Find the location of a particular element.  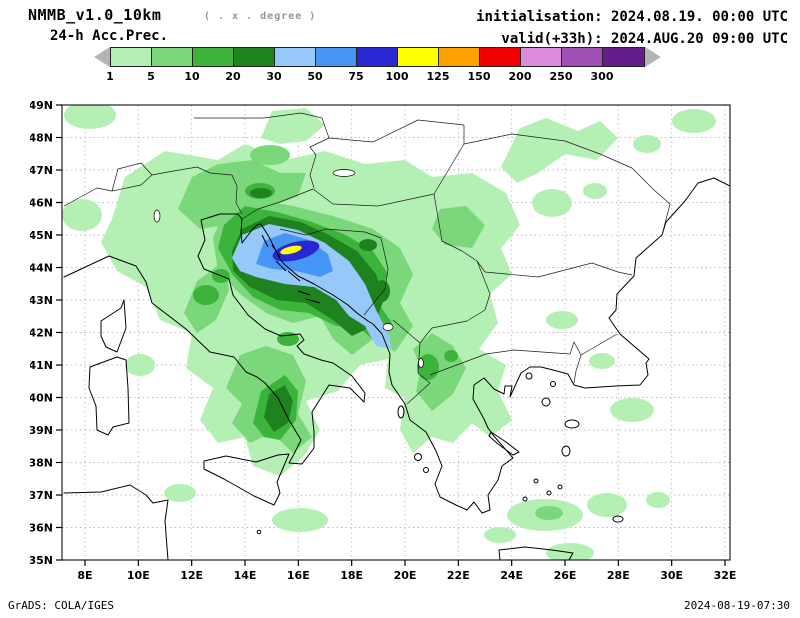

colorbar-label-125: 125 is located at coordinates (438, 76).